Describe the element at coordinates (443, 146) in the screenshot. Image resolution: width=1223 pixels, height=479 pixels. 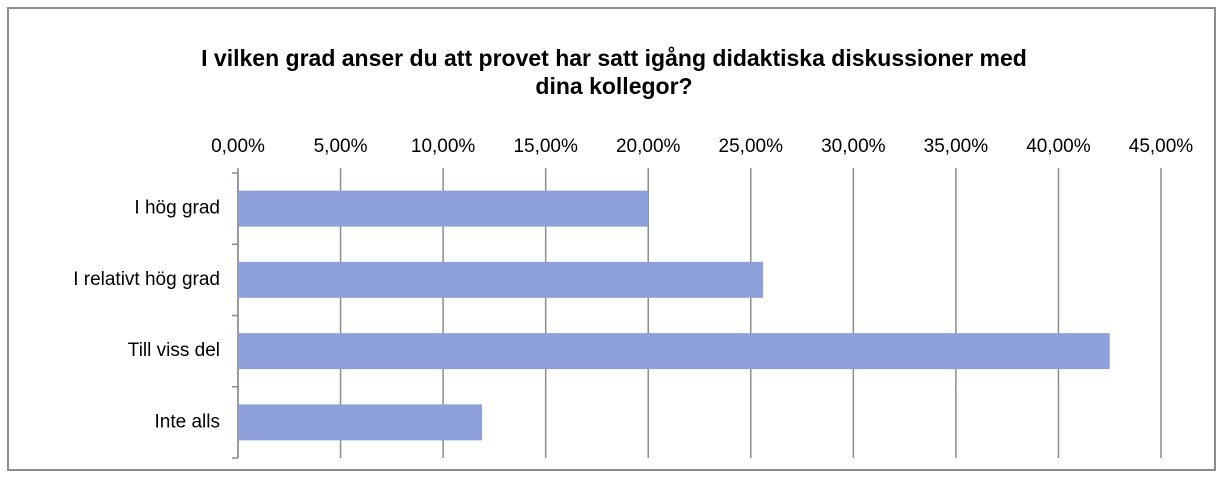
I see `x-tick-label: 10,00%` at that location.